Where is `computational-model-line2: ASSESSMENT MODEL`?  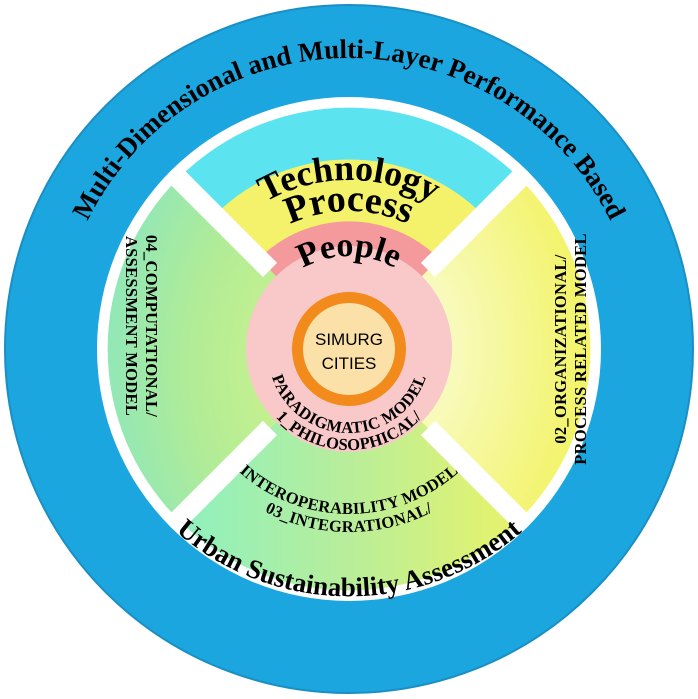
computational-model-line2: ASSESSMENT MODEL is located at coordinates (131, 326).